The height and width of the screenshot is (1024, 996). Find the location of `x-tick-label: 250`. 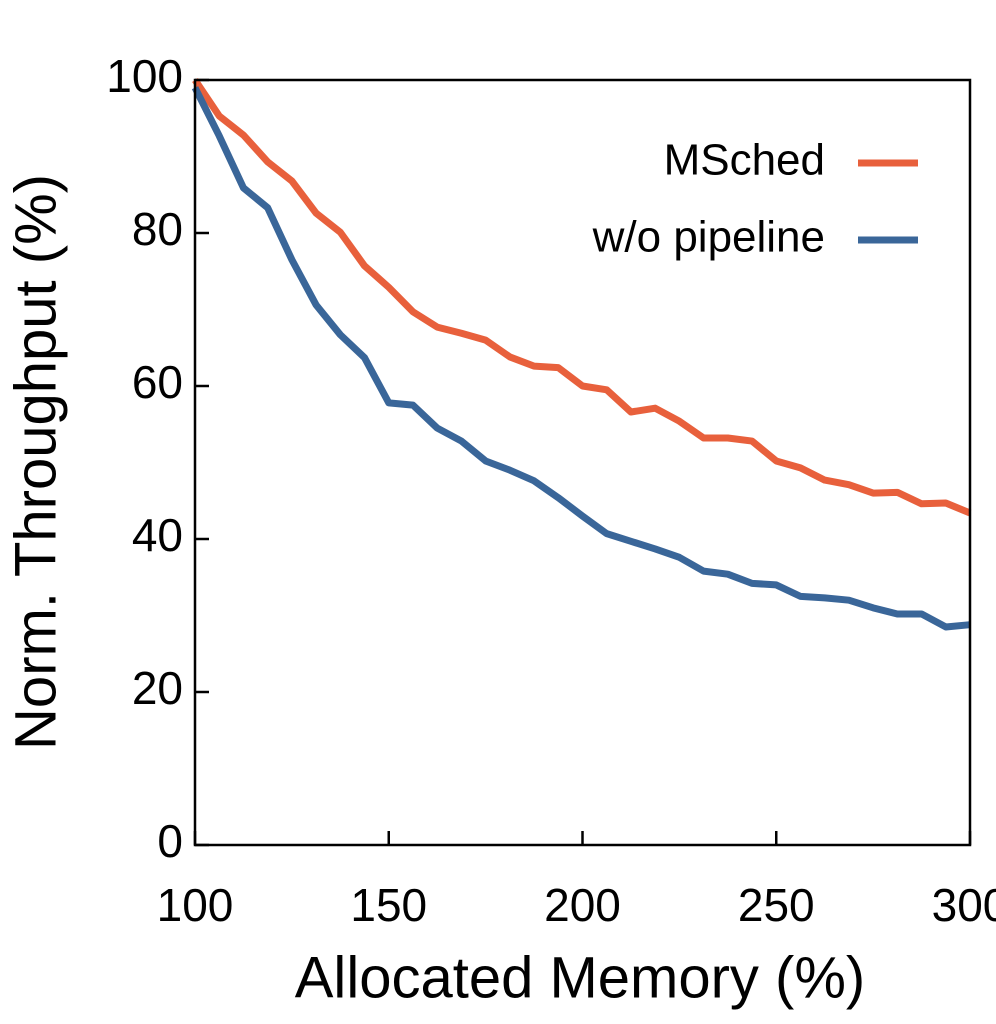

x-tick-label: 250 is located at coordinates (776, 905).